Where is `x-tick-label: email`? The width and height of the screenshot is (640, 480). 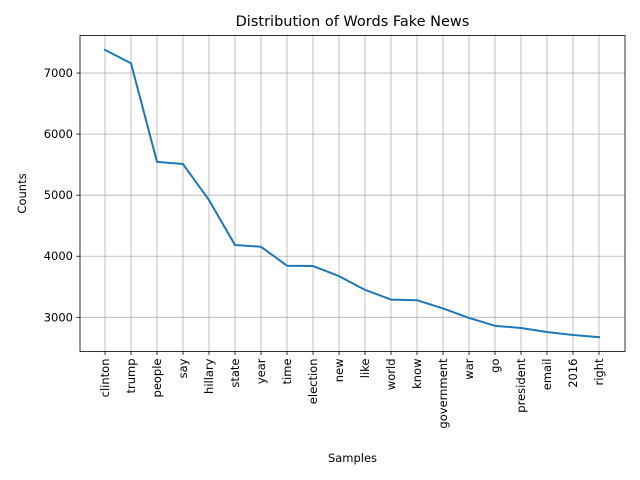
x-tick-label: email is located at coordinates (547, 375).